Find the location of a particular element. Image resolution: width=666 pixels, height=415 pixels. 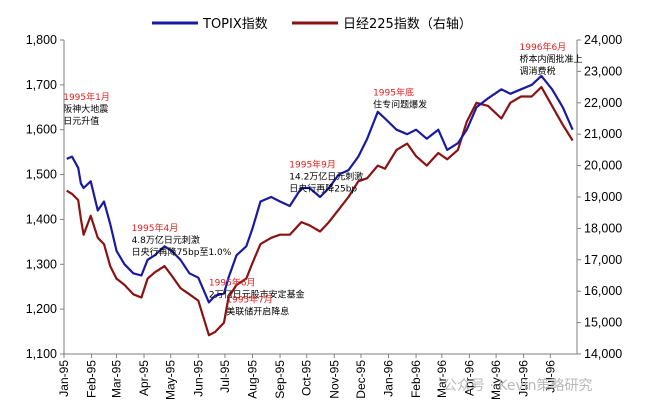

x-tick-label: Oct-95 is located at coordinates (307, 378).